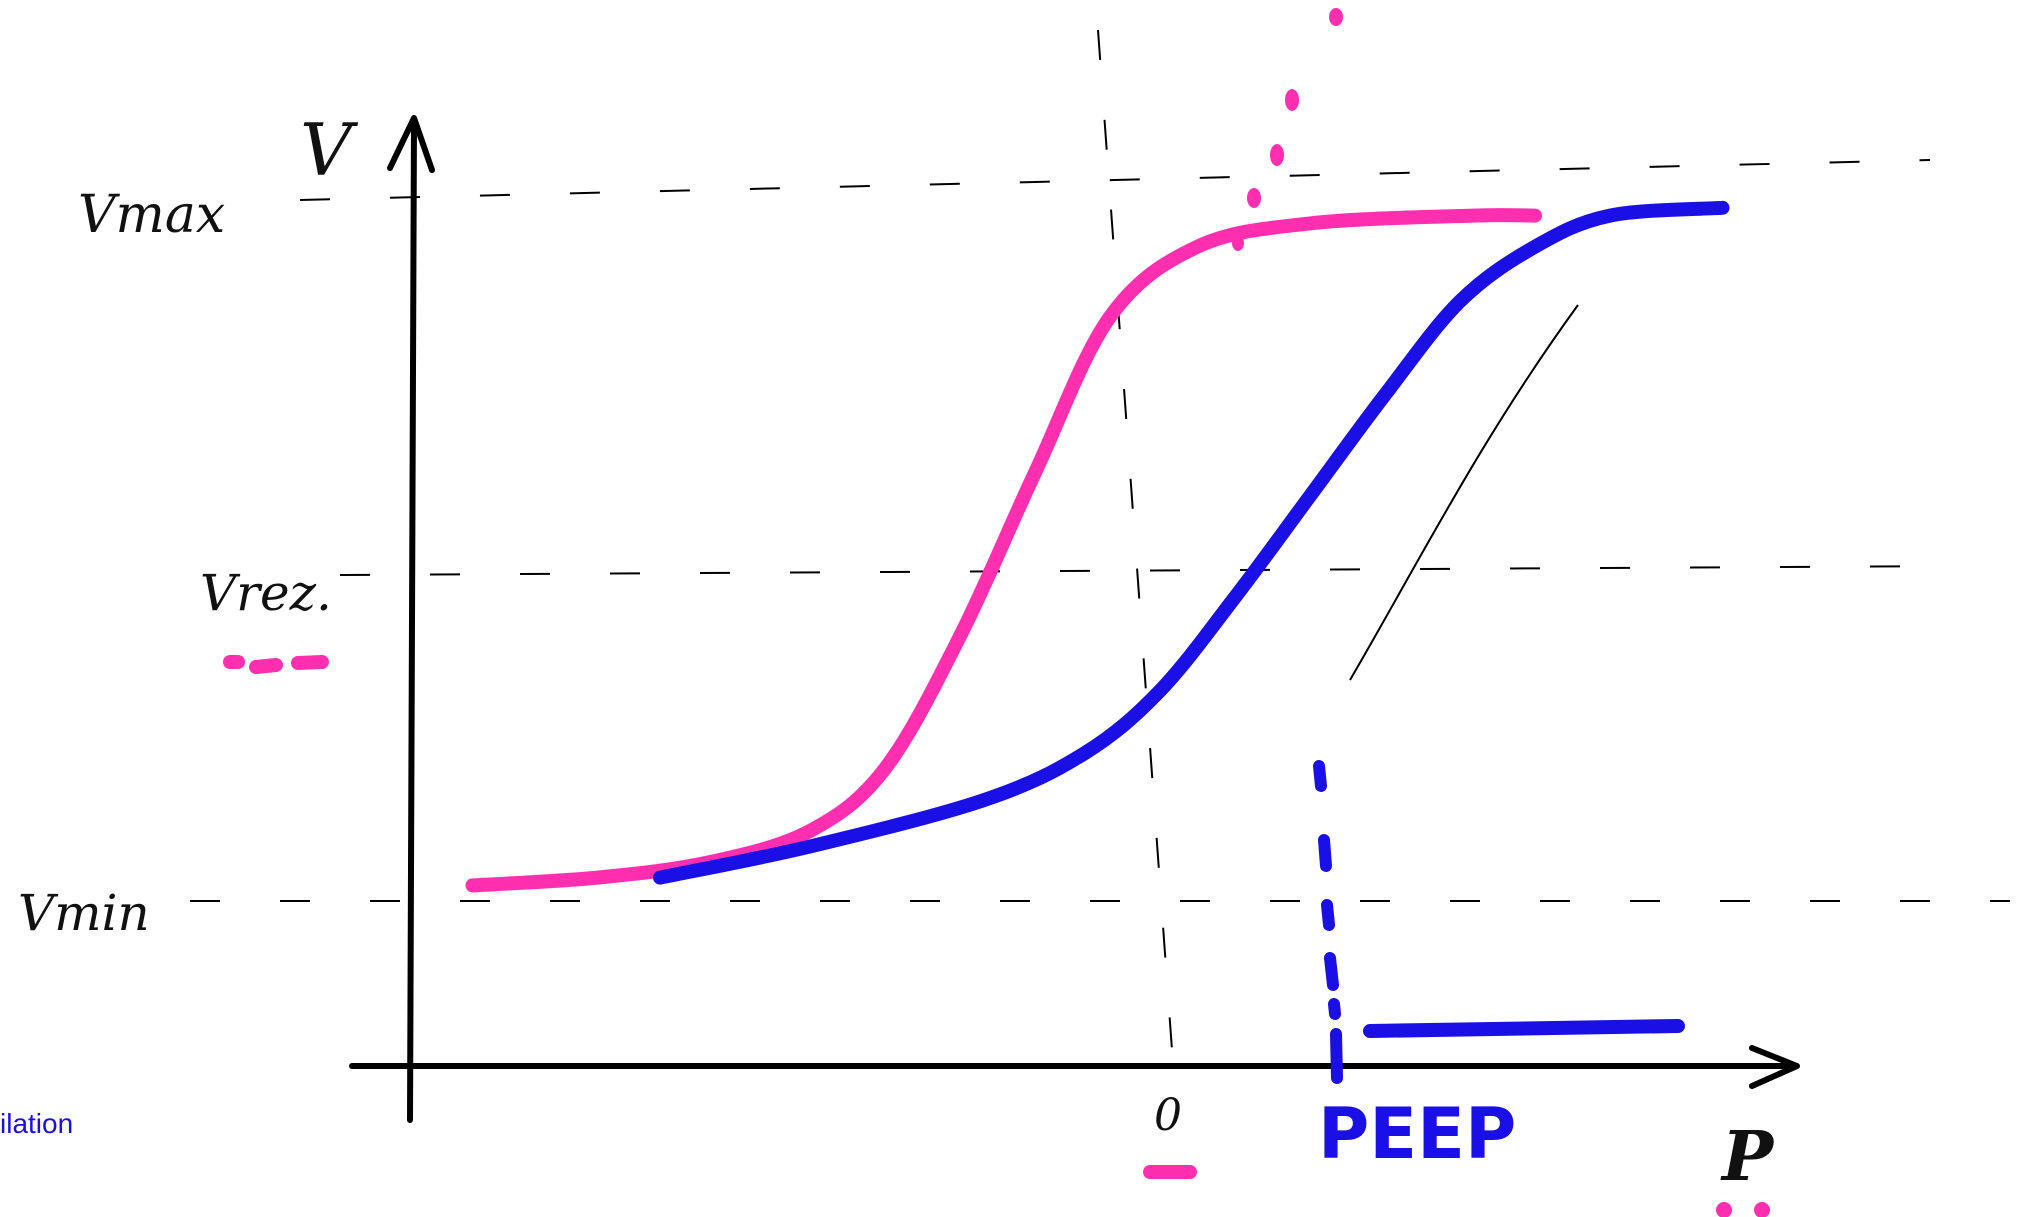 This screenshot has height=1217, width=2019. What do you see at coordinates (1168, 1115) in the screenshot?
I see `zero-pressure-label: 0` at bounding box center [1168, 1115].